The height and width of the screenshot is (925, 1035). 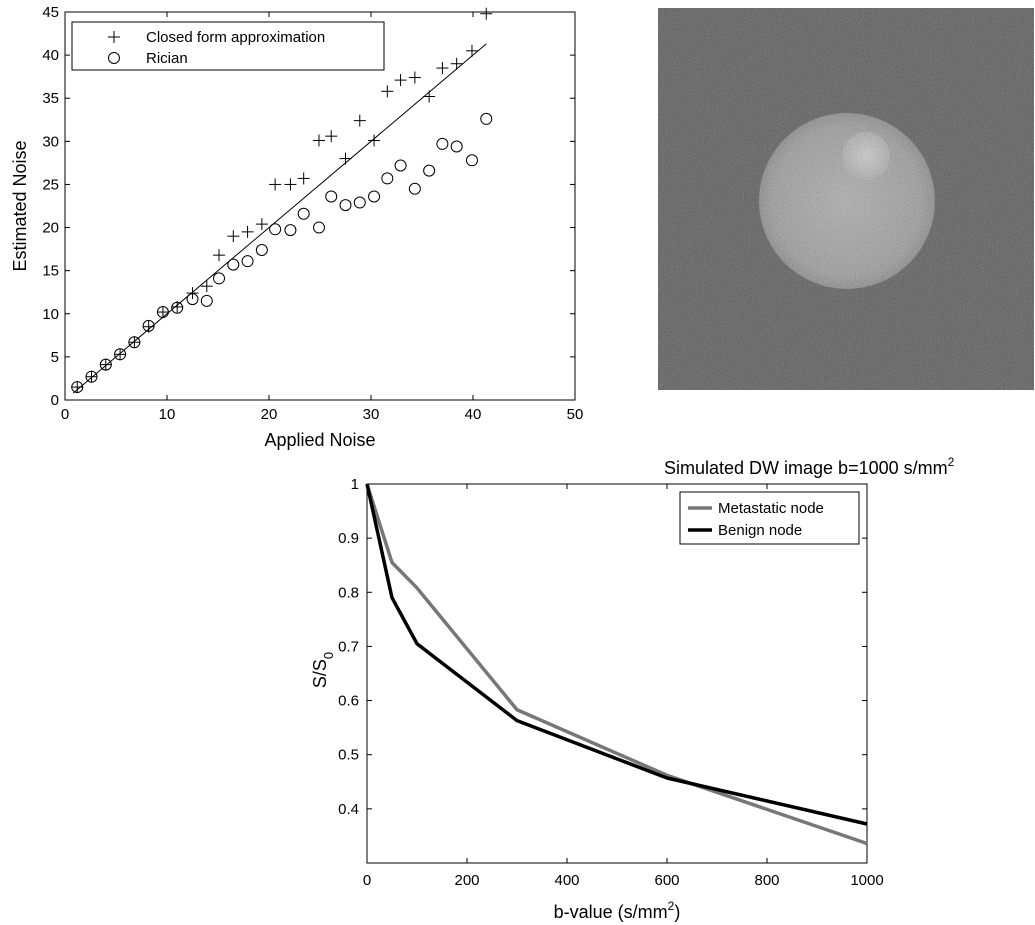 I want to click on decay-legend: Metastatic node Benign node, so click(x=769, y=518).